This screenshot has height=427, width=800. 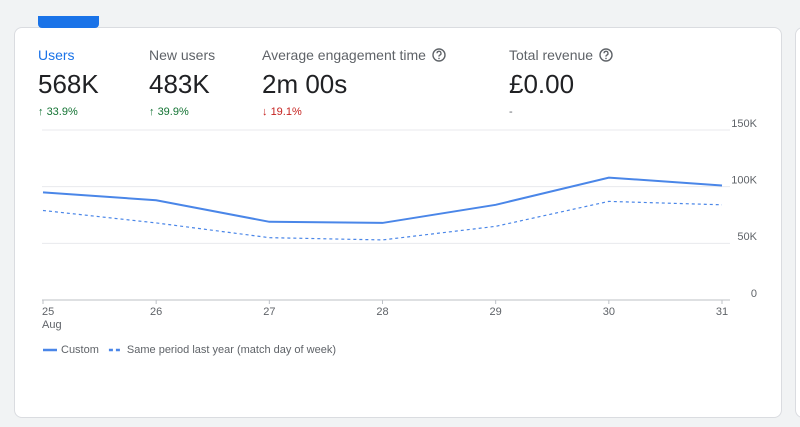 I want to click on metric: Users 568K ↑ 33.9%, so click(x=68, y=82).